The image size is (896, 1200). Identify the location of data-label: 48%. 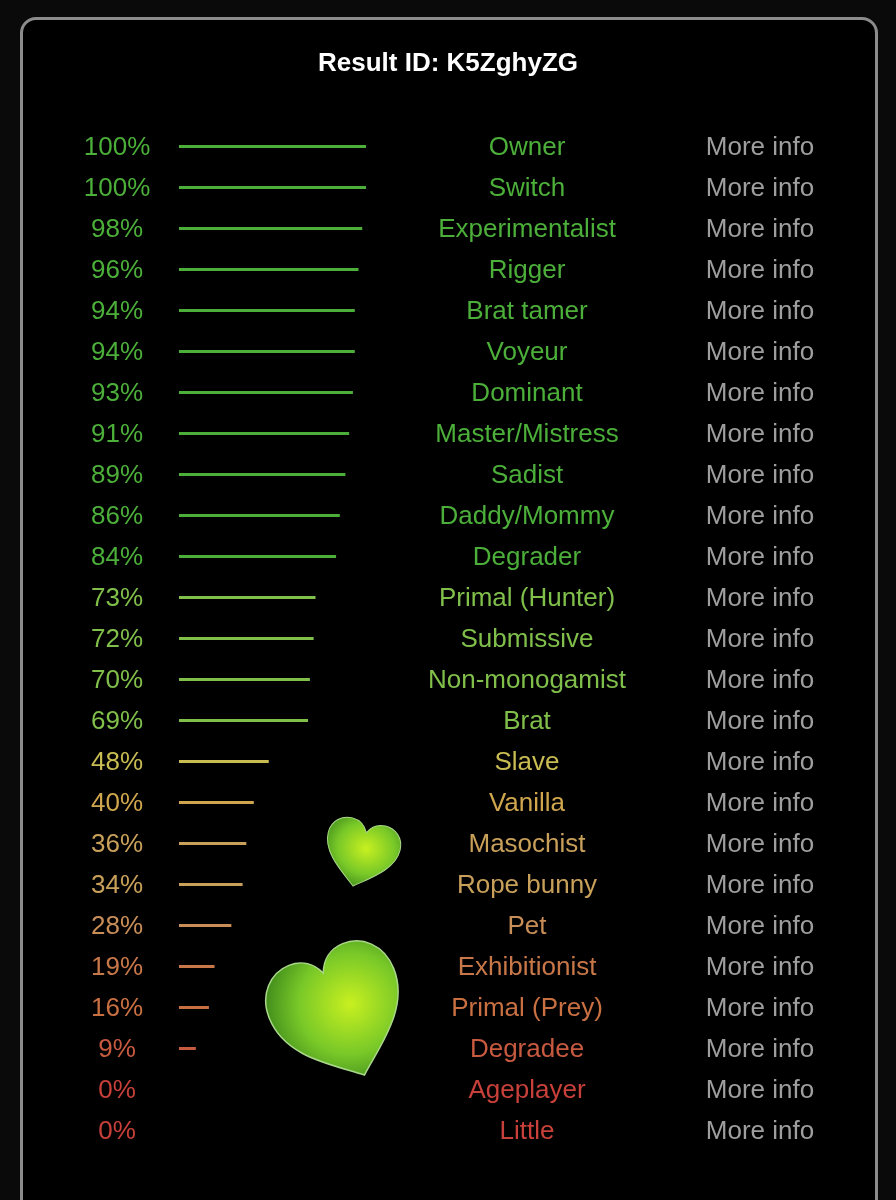
(117, 760).